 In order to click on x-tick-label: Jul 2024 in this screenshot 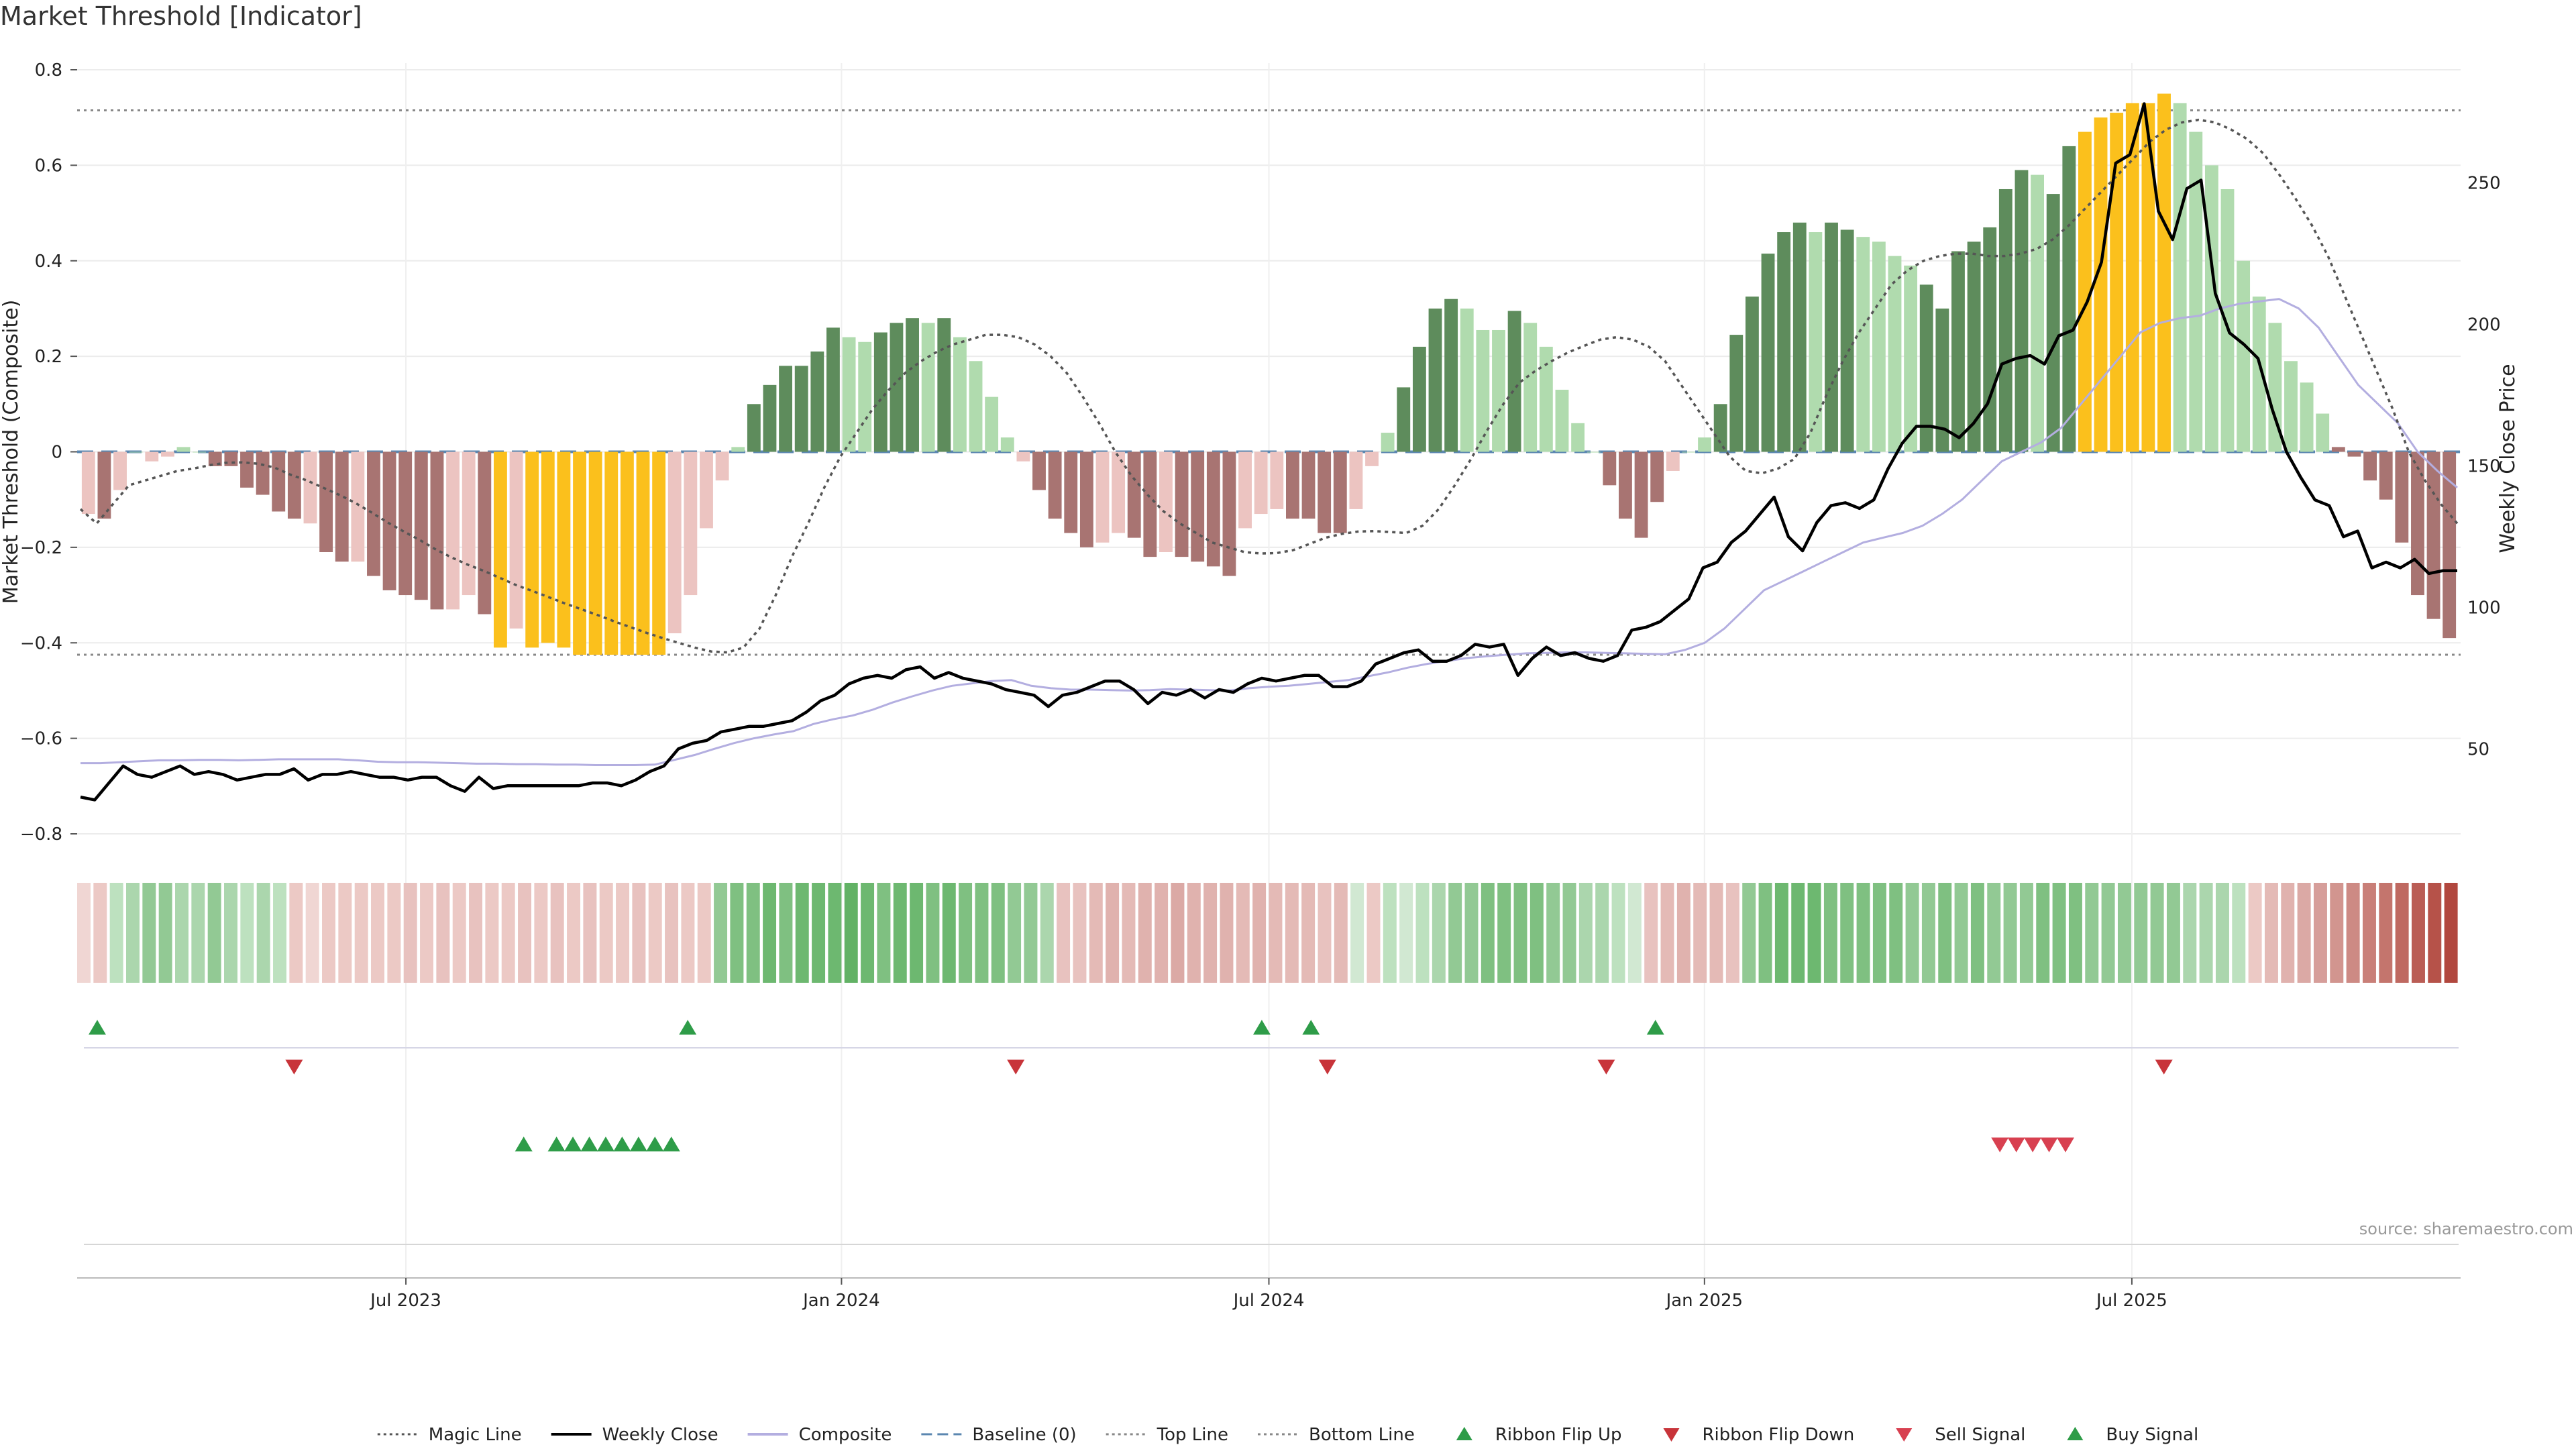, I will do `click(1268, 1301)`.